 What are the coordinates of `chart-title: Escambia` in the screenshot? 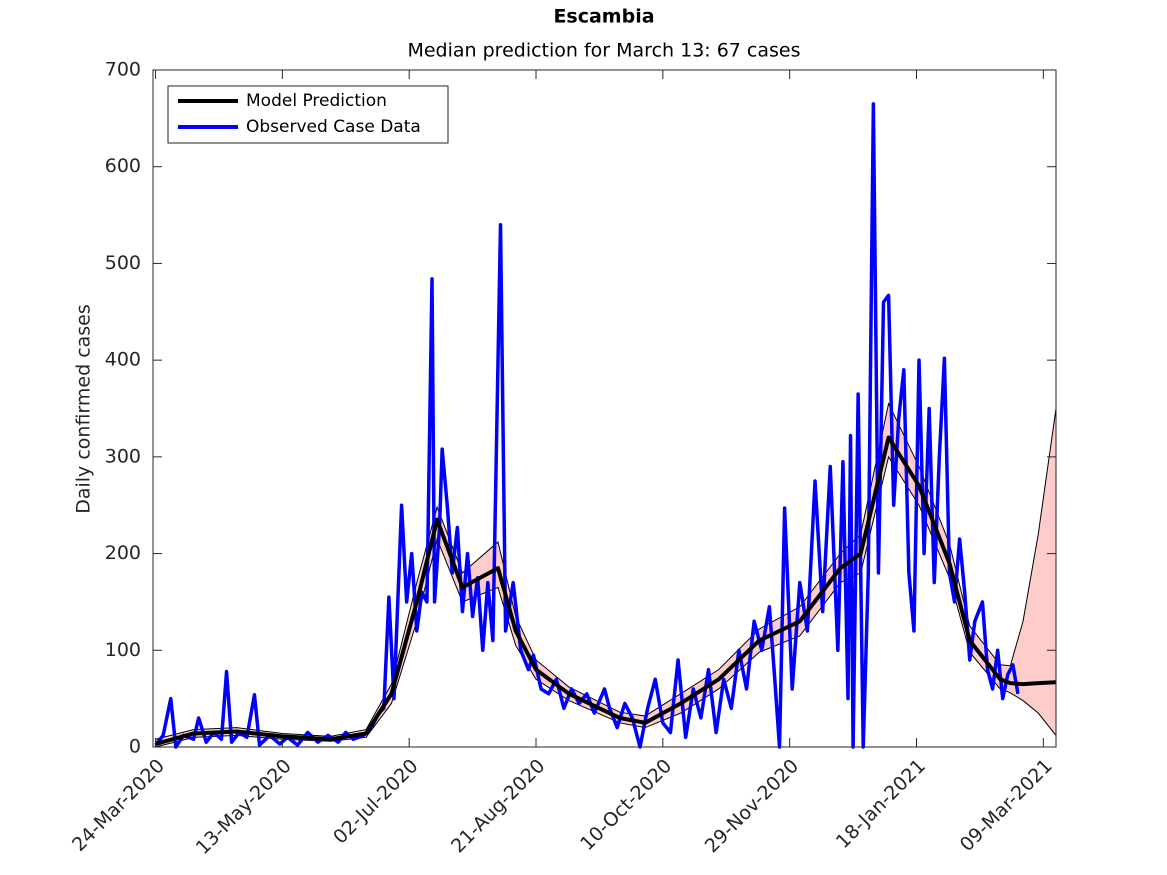 It's located at (603, 17).